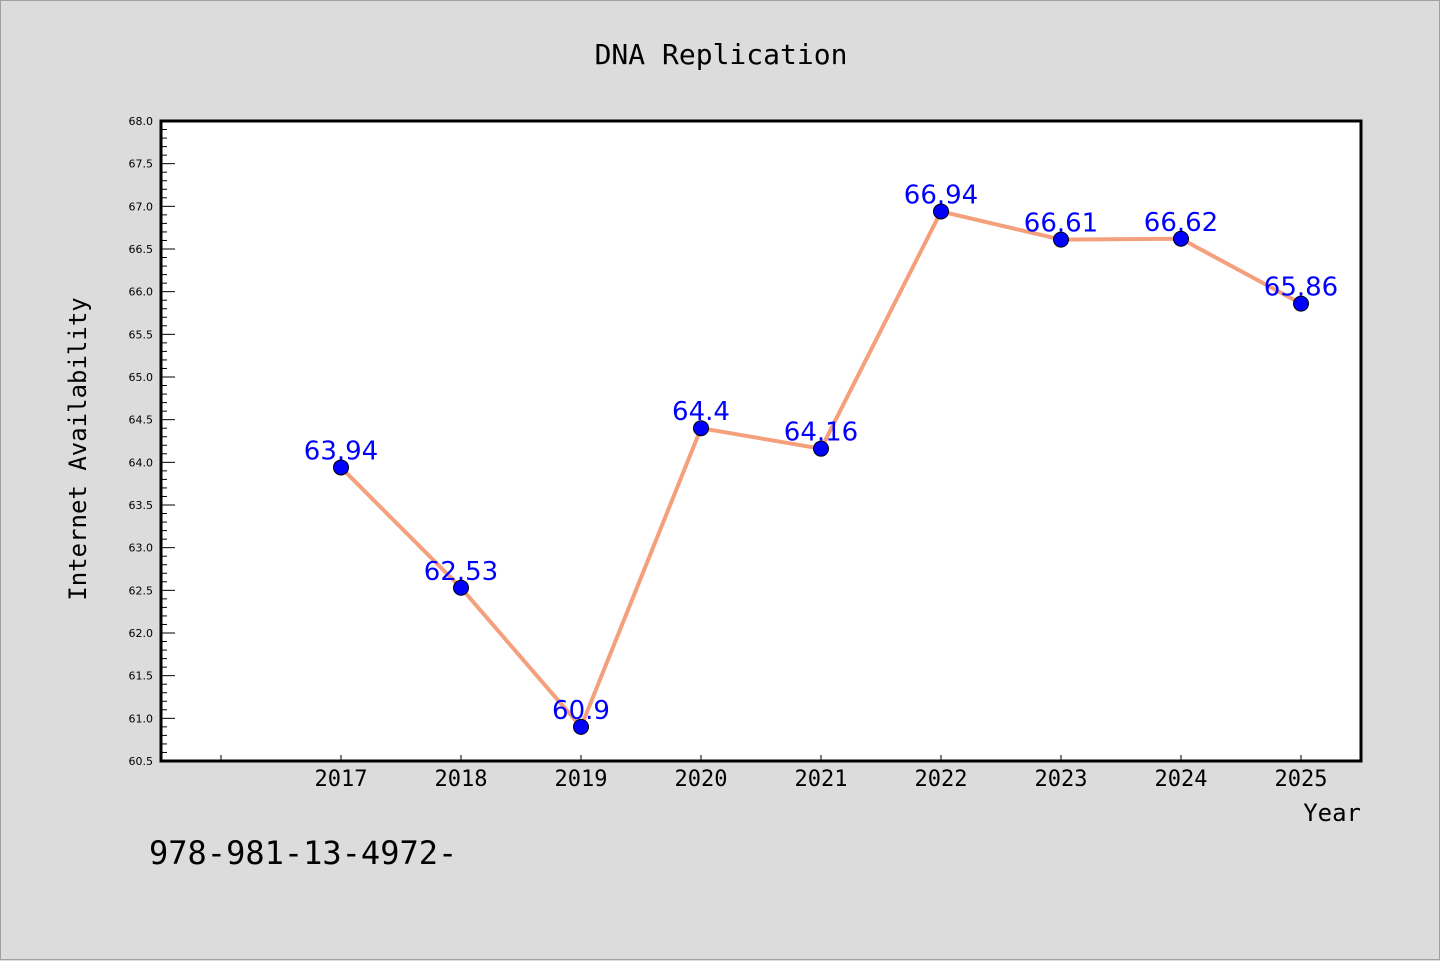 The image size is (1440, 961). I want to click on x-tick-label: 2025, so click(1301, 779).